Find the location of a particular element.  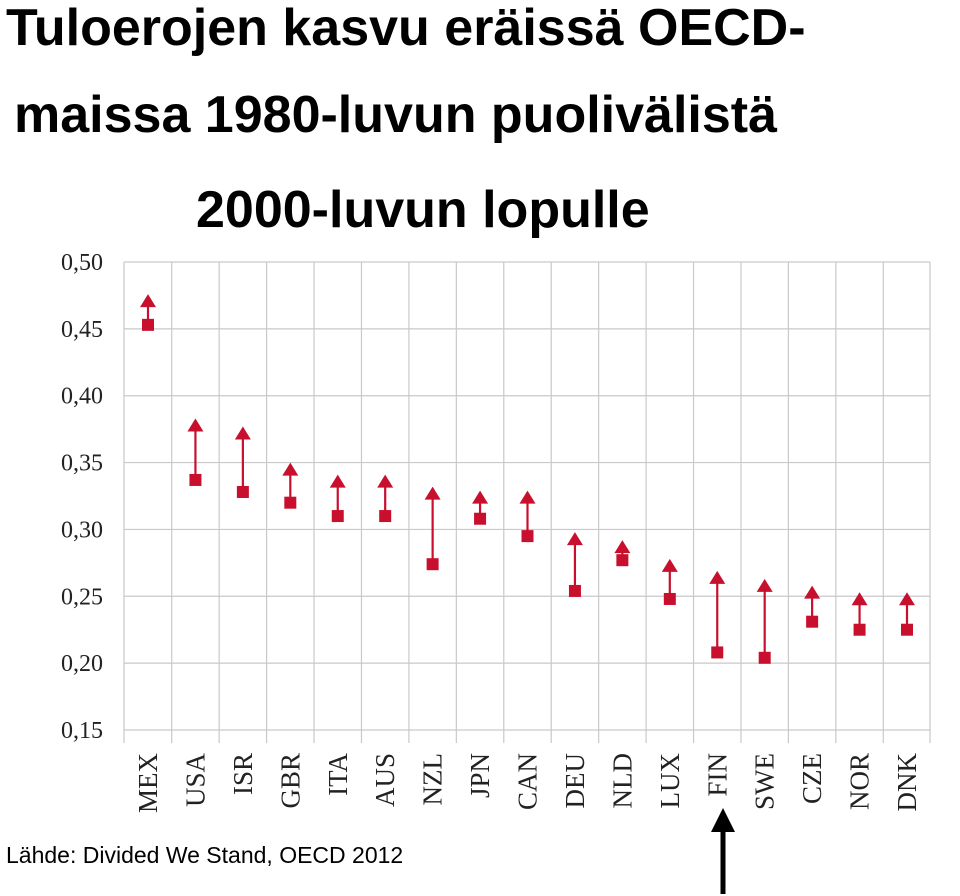

x-category-label: DEU is located at coordinates (575, 781).